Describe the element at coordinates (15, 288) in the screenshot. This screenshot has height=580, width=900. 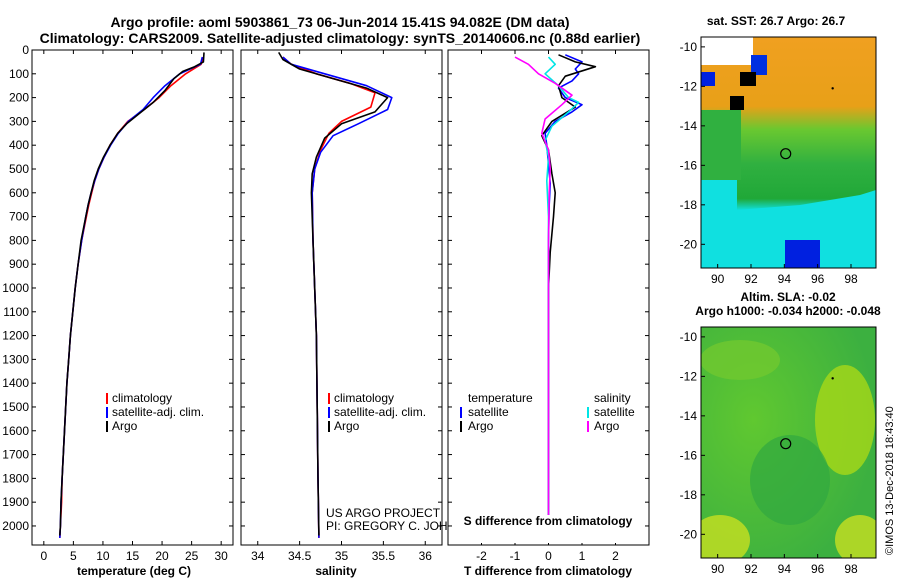
I see `y-tick-label: 1000` at that location.